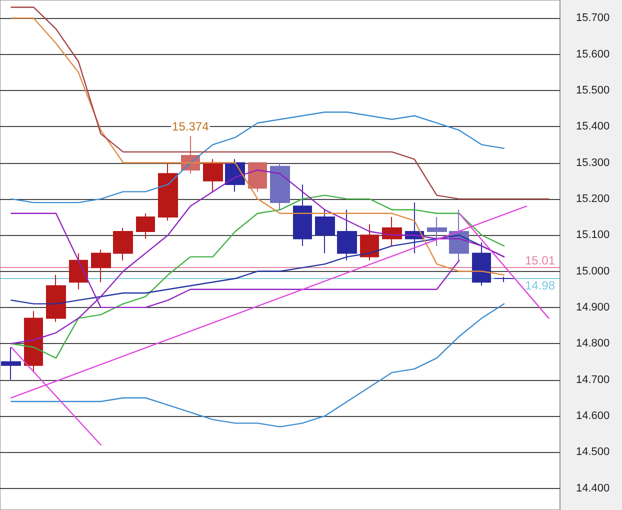 The image size is (622, 510). Describe the element at coordinates (593, 344) in the screenshot. I see `y-tick-label: 14.800` at that location.